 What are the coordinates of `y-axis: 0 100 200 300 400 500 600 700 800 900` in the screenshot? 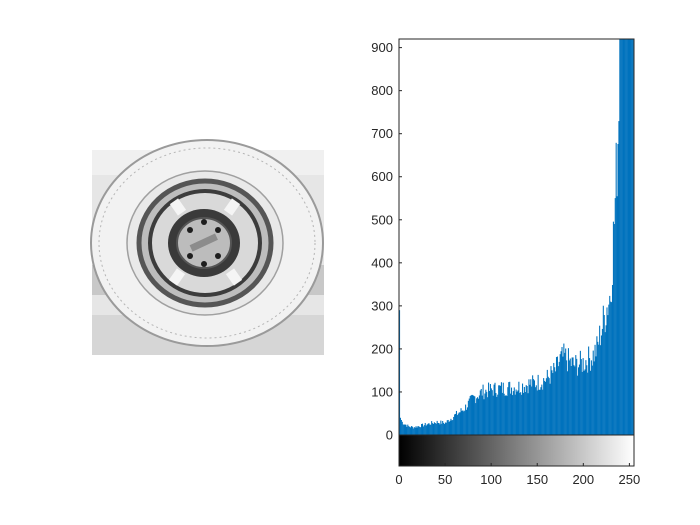 It's located at (386, 241).